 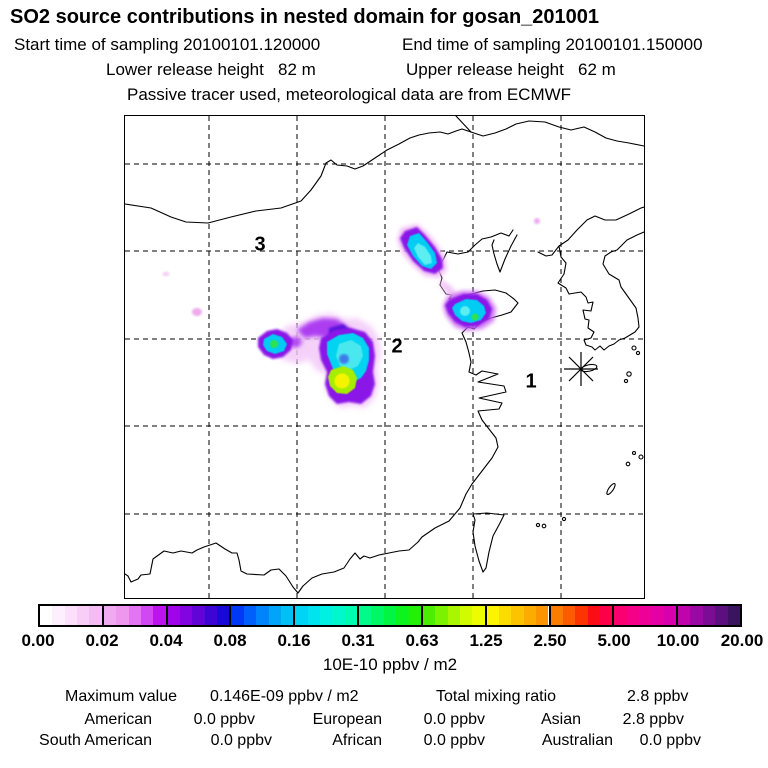 What do you see at coordinates (557, 133) in the screenshot?
I see `amur-border` at bounding box center [557, 133].